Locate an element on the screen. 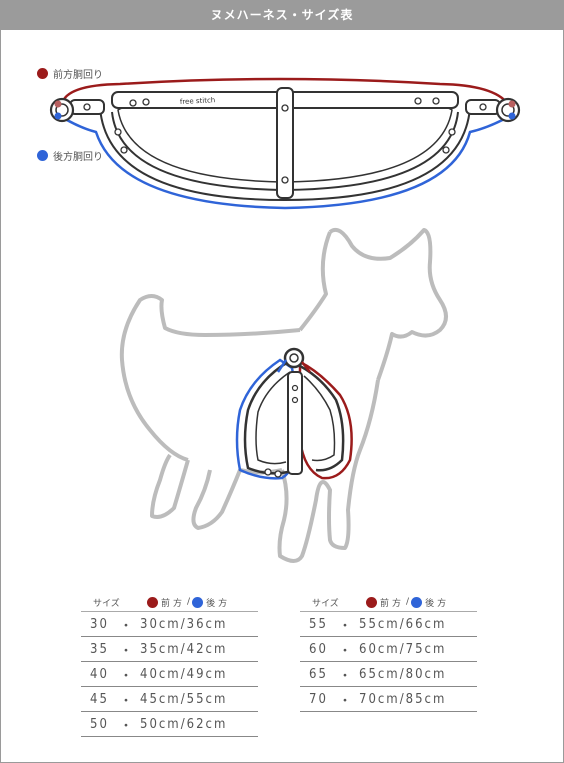  row-girth-value: 70cm/85cm is located at coordinates (403, 699).